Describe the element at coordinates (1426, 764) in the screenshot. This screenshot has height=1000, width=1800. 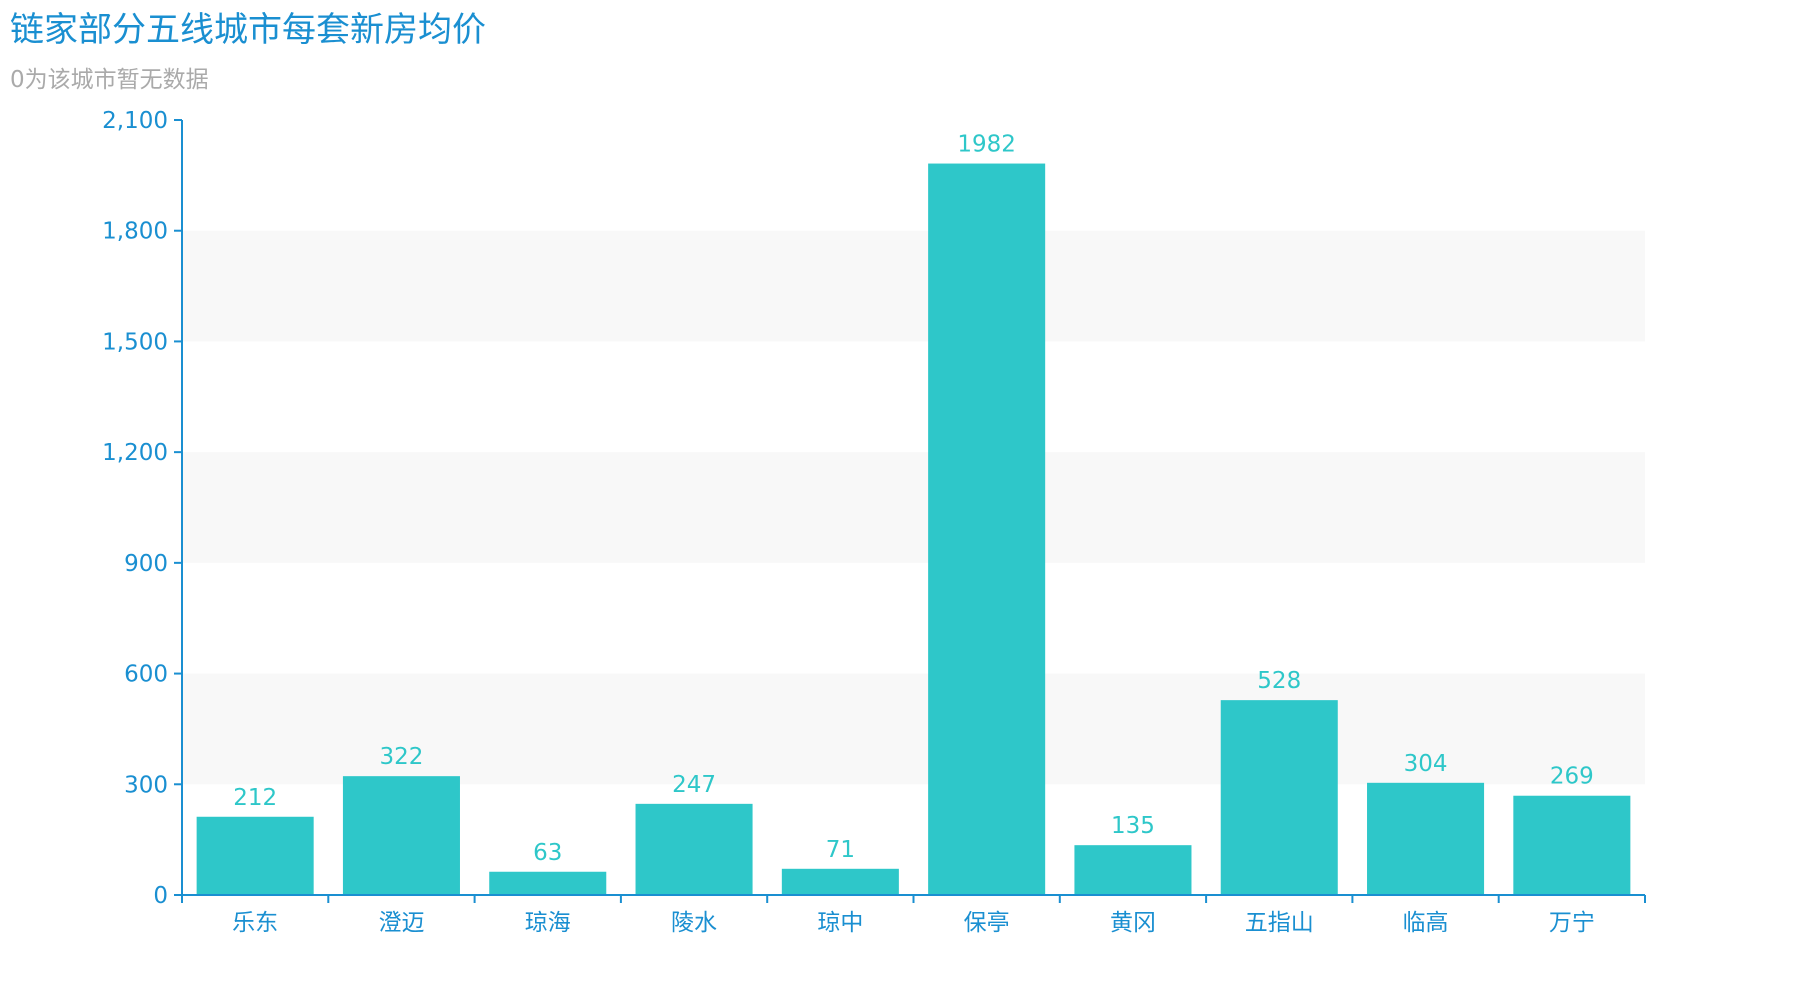
I see `data-label-8: 304` at that location.